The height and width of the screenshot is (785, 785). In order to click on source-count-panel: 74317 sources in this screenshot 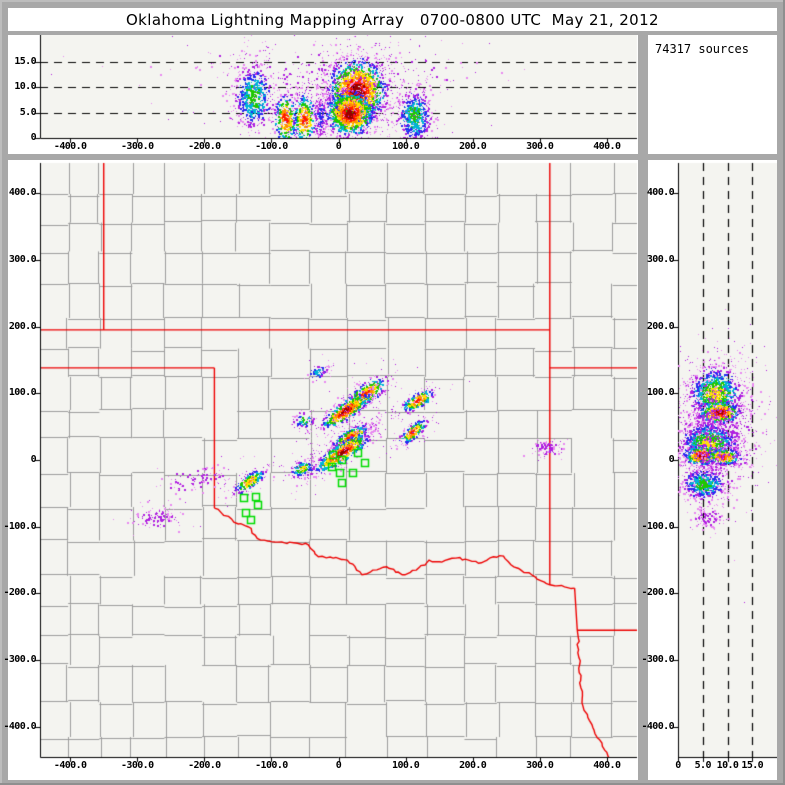, I will do `click(712, 94)`.